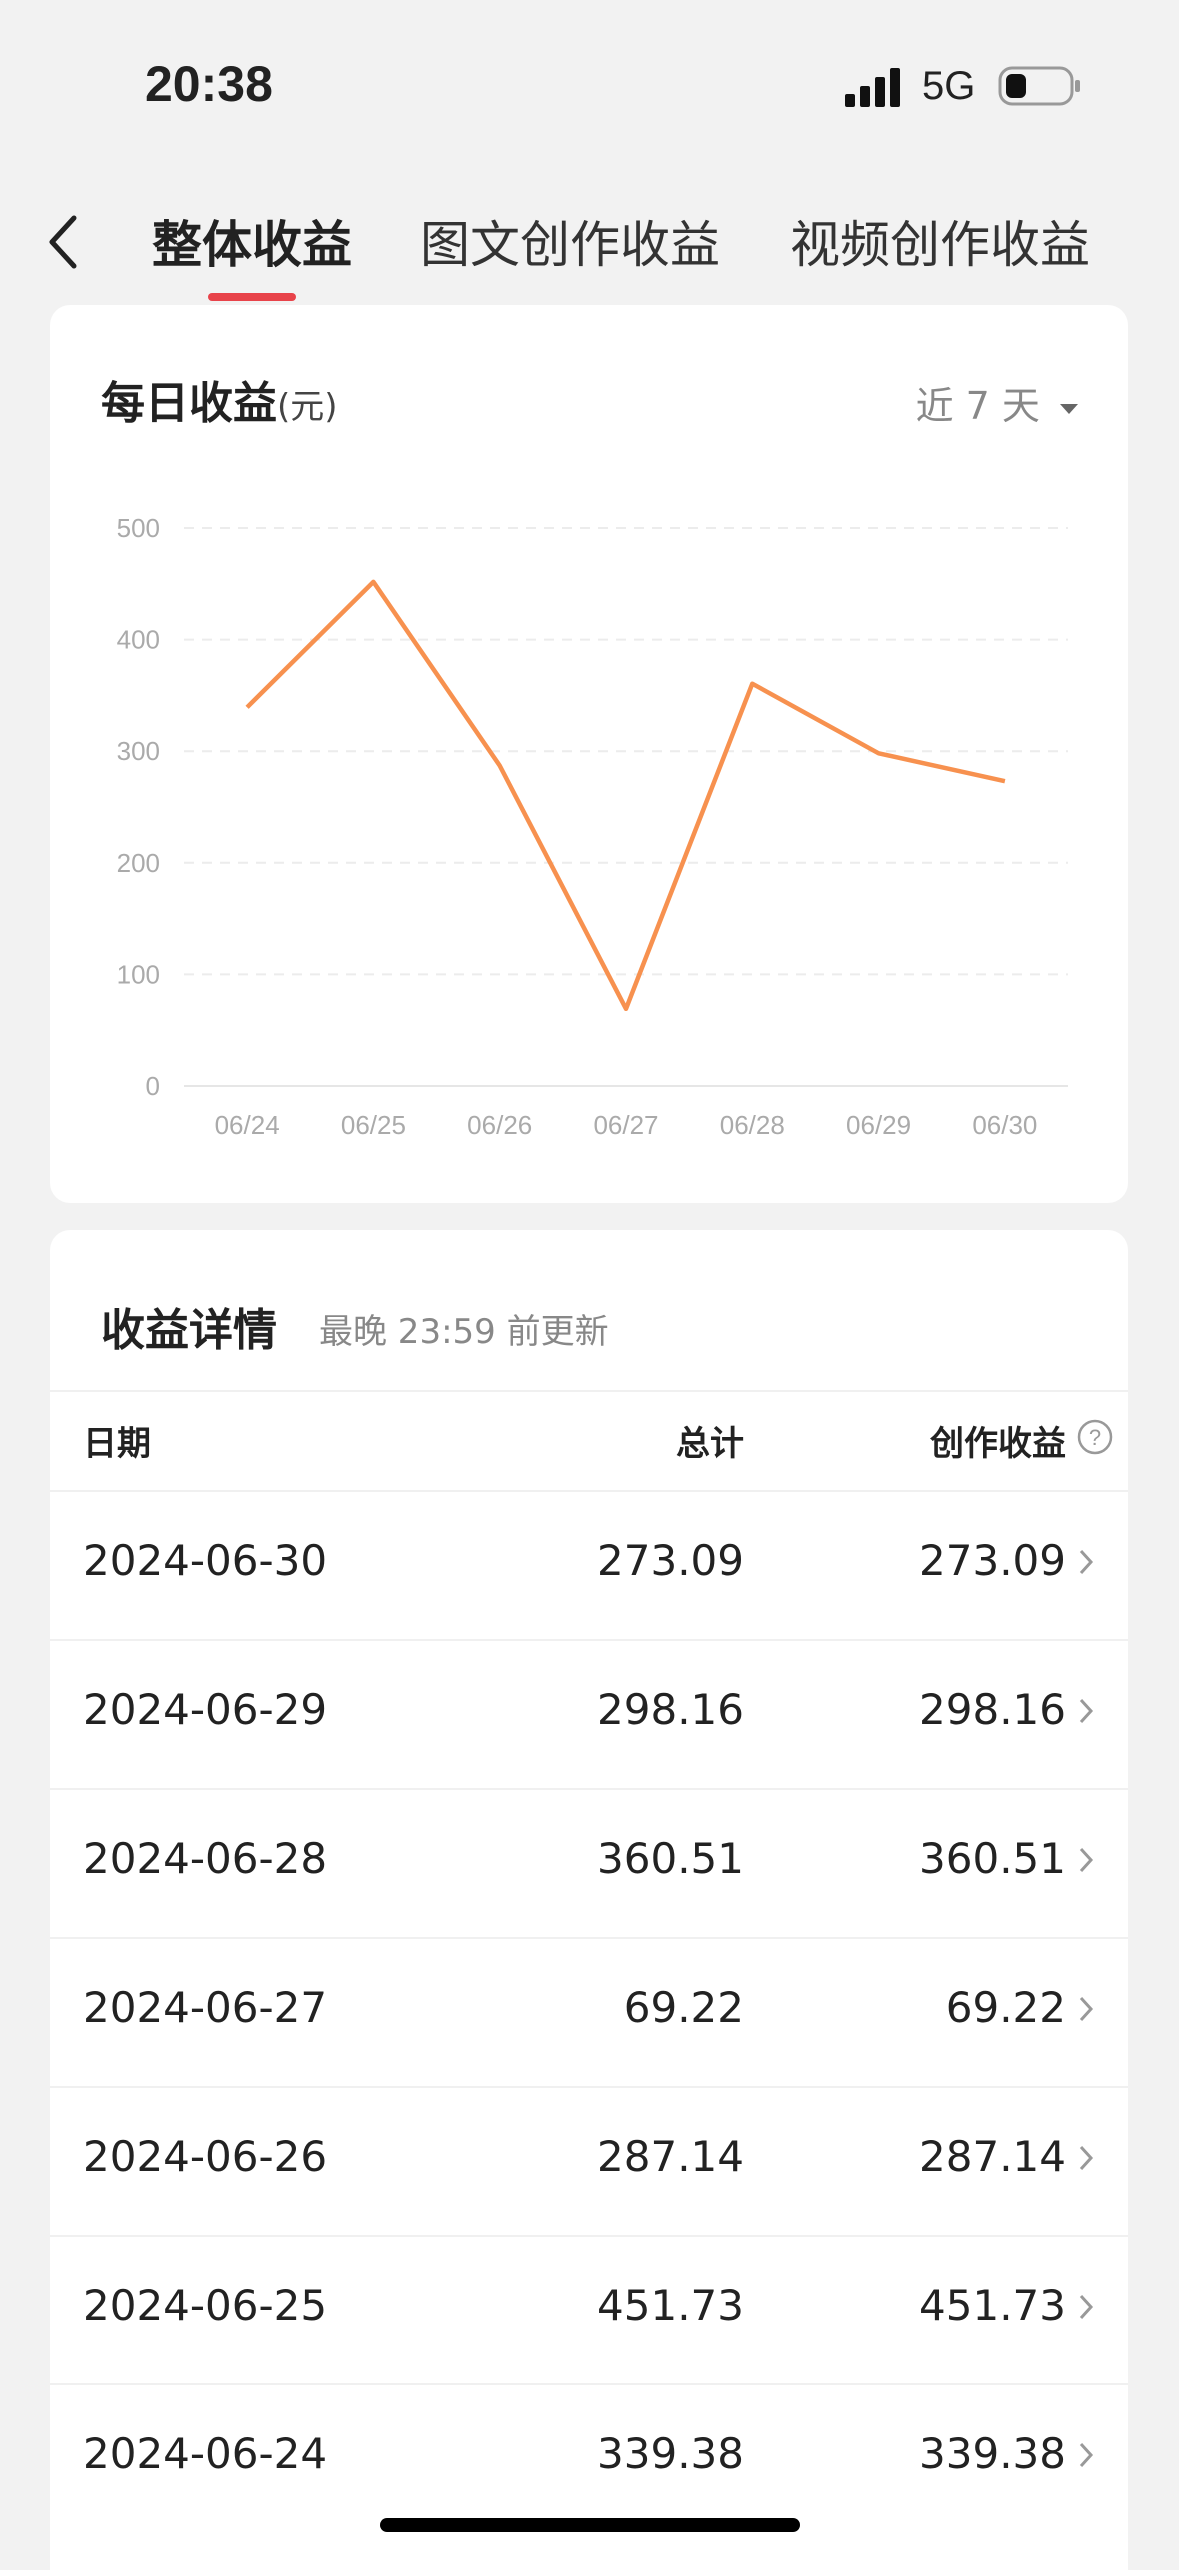  Describe the element at coordinates (205, 2305) in the screenshot. I see `row-date: 2024-06-25` at that location.